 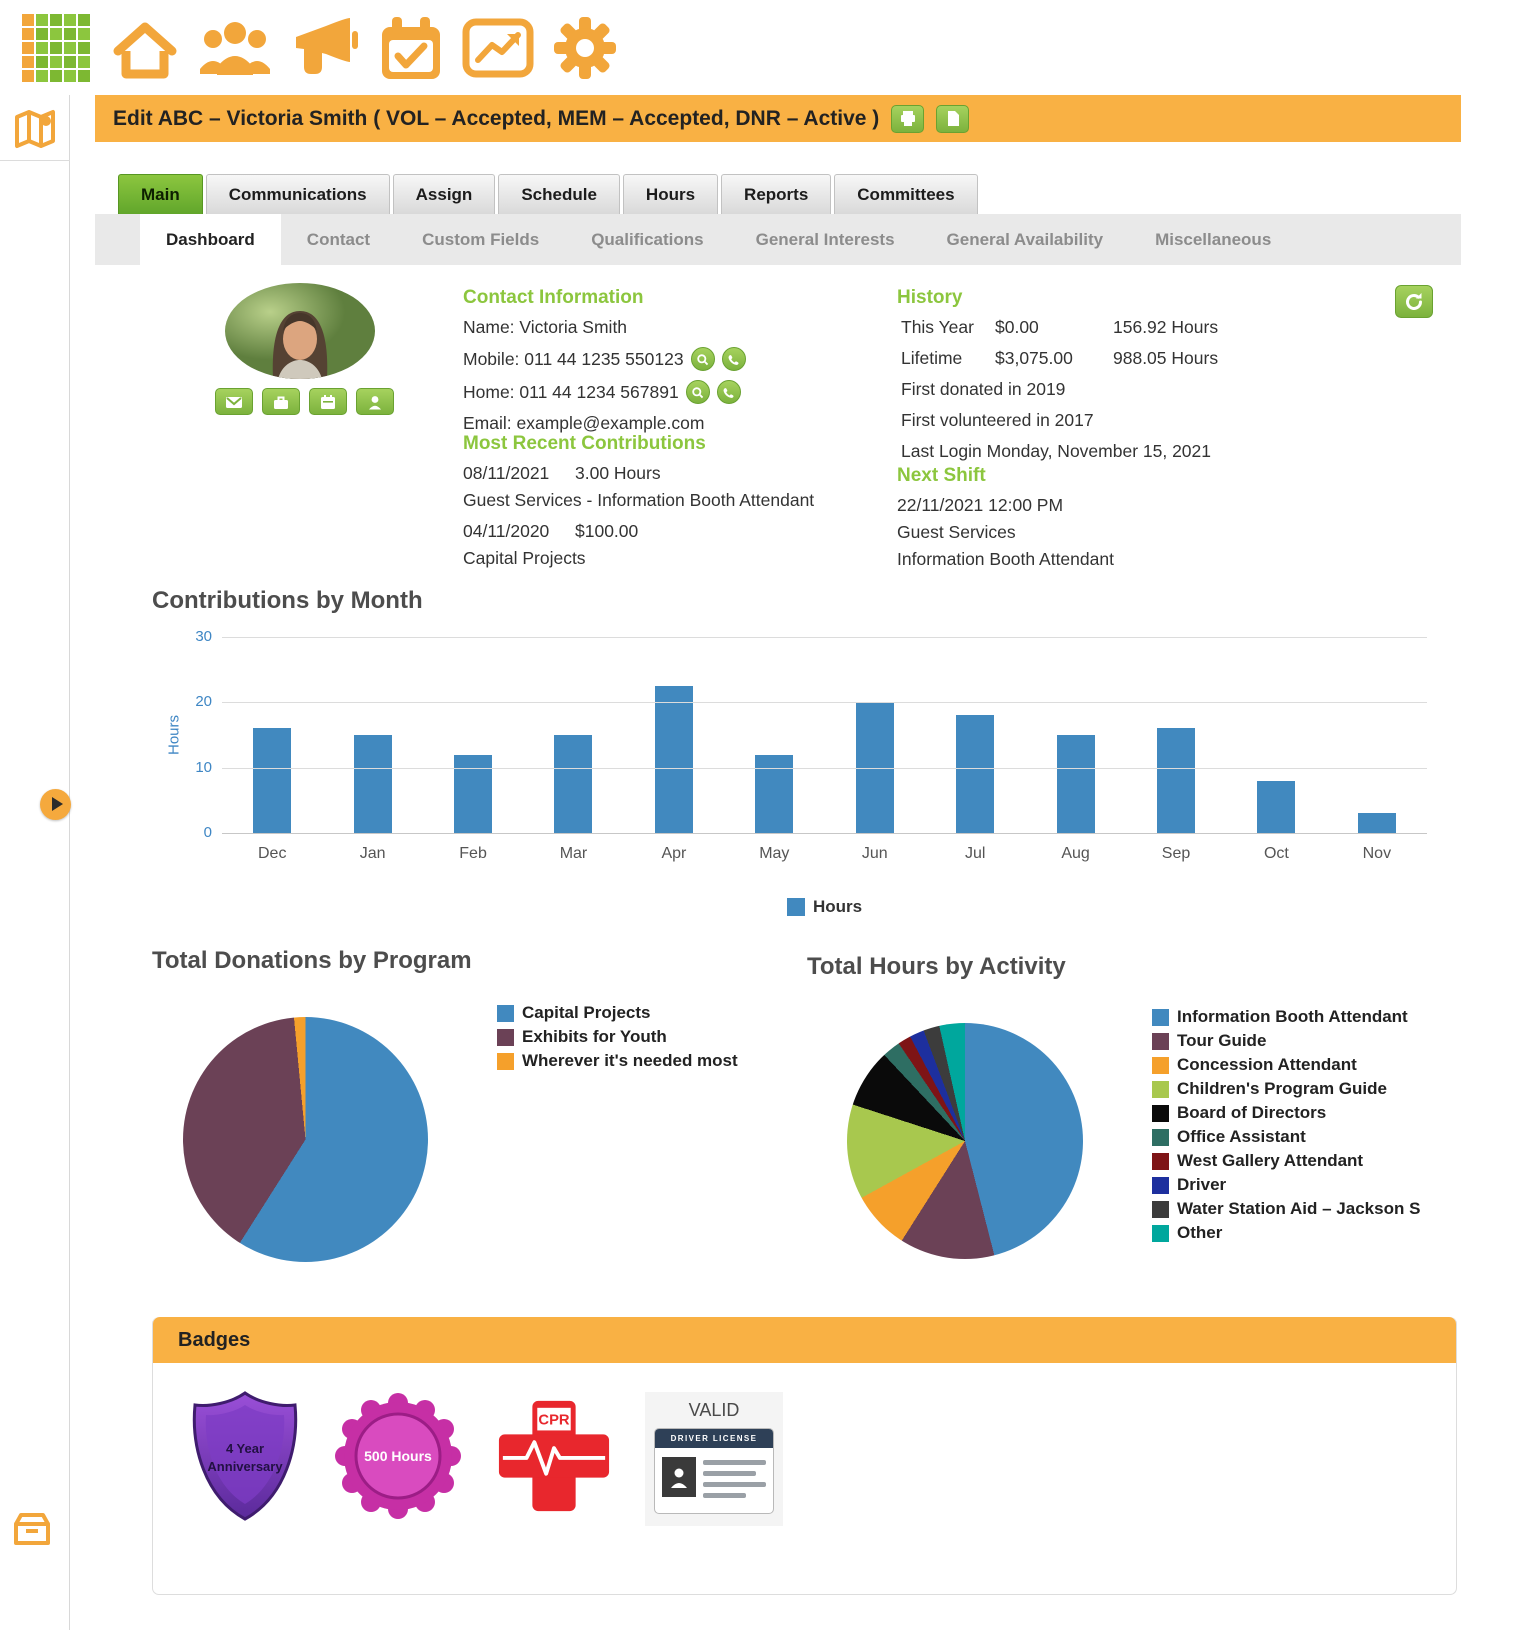 What do you see at coordinates (953, 118) in the screenshot?
I see `document-button` at bounding box center [953, 118].